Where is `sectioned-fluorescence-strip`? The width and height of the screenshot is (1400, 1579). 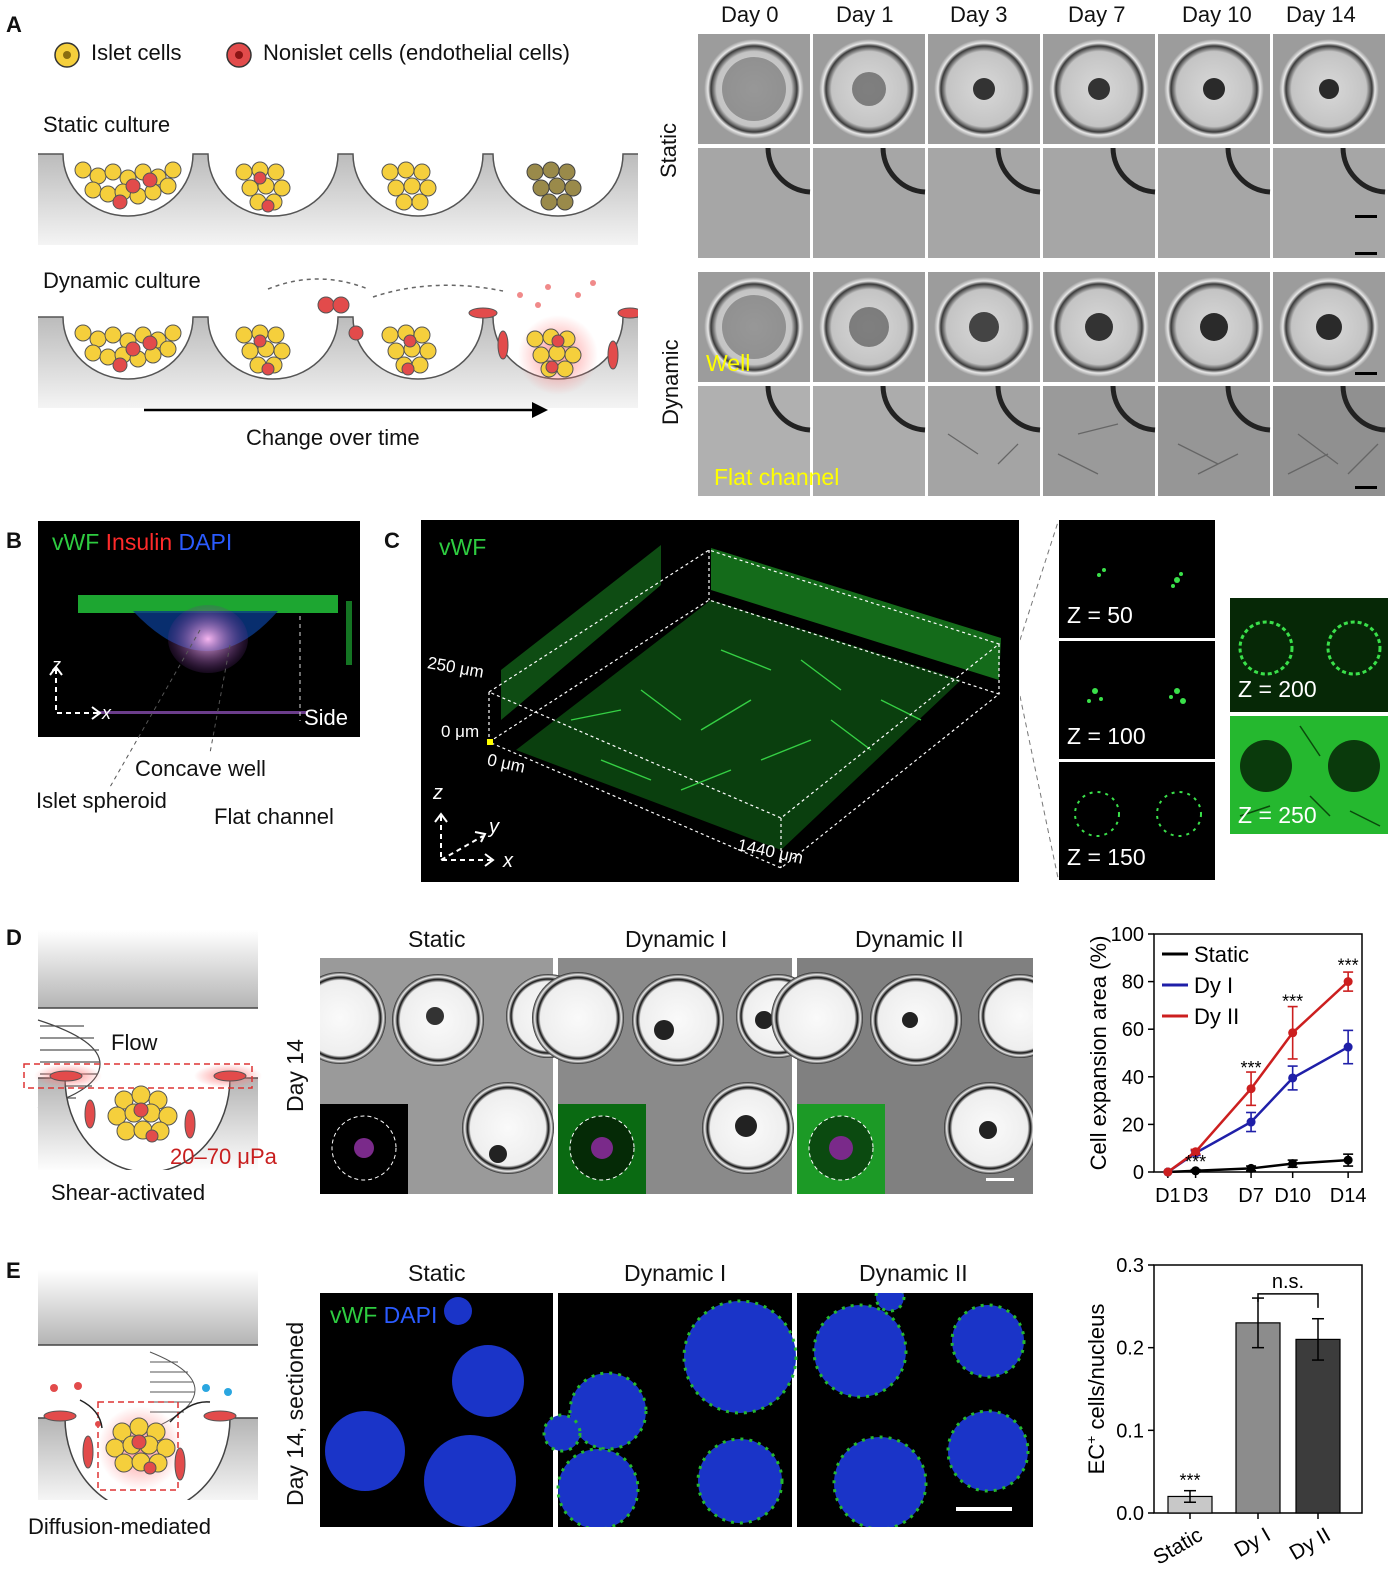 sectioned-fluorescence-strip is located at coordinates (676, 1410).